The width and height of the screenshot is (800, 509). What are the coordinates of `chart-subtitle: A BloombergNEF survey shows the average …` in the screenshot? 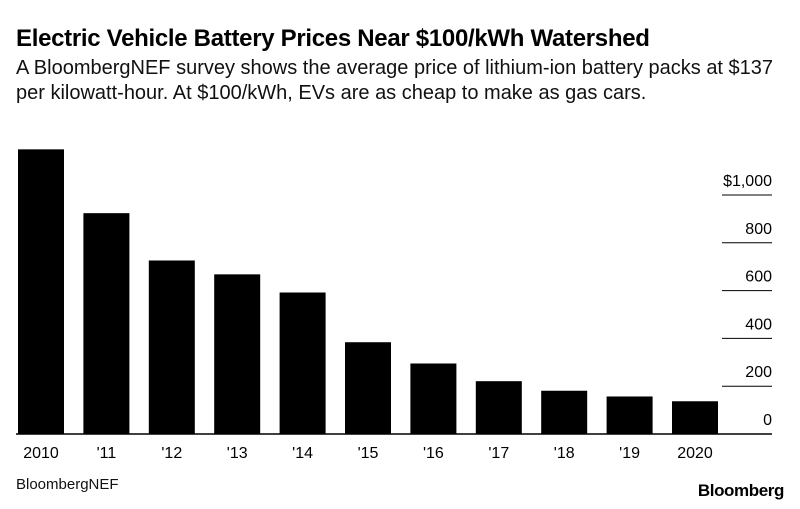 It's located at (395, 80).